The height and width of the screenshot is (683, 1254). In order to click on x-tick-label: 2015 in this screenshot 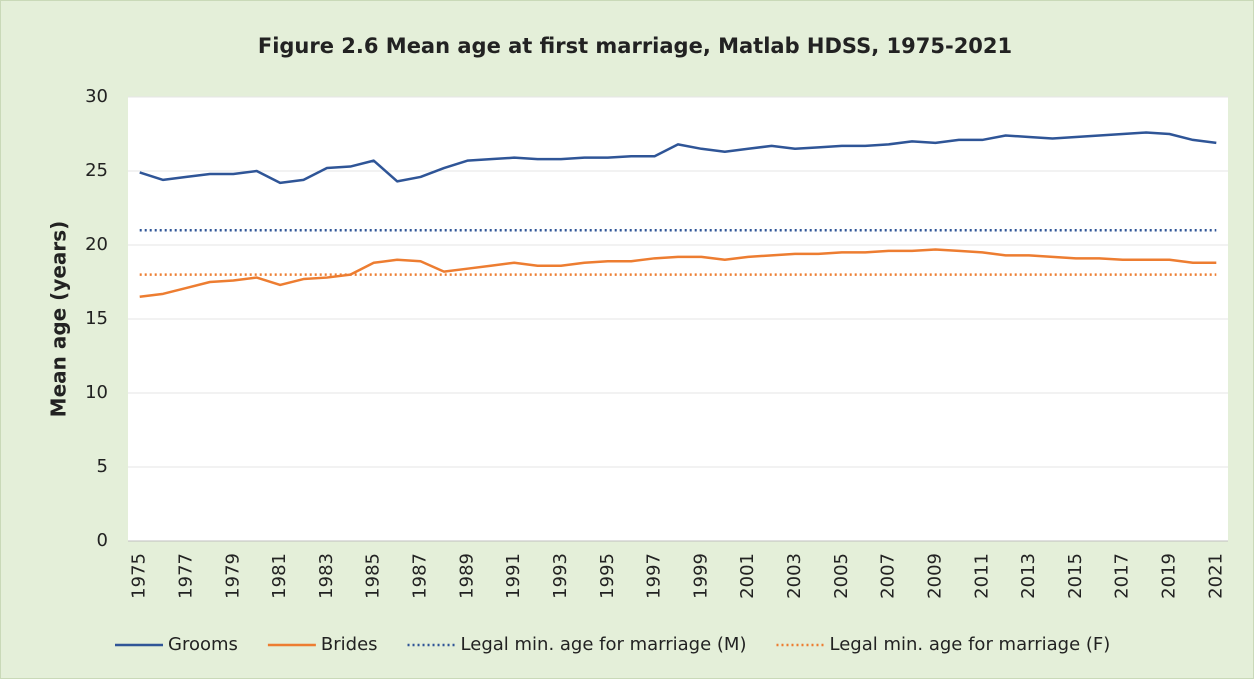, I will do `click(1075, 576)`.